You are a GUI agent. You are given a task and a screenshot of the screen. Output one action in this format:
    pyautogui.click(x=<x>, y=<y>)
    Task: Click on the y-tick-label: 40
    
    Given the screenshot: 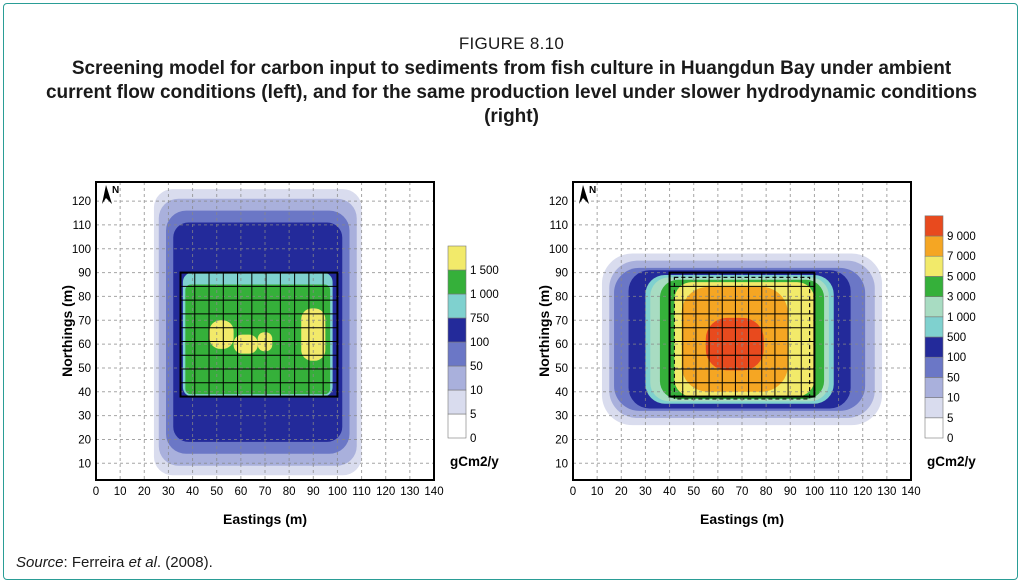 What is the action you would take?
    pyautogui.click(x=84, y=393)
    